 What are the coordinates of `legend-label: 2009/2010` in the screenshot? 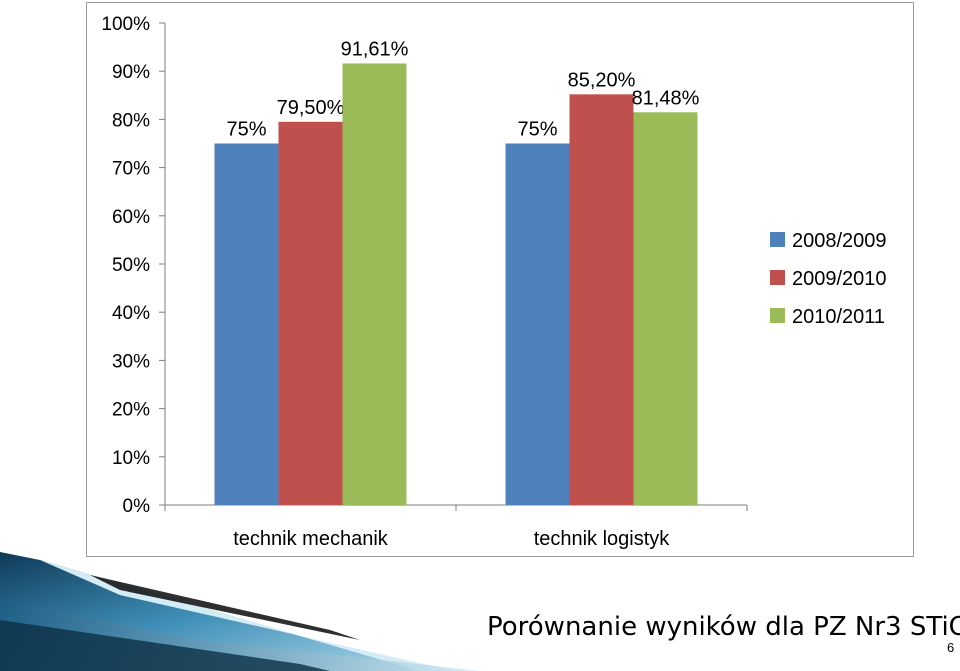 It's located at (839, 279).